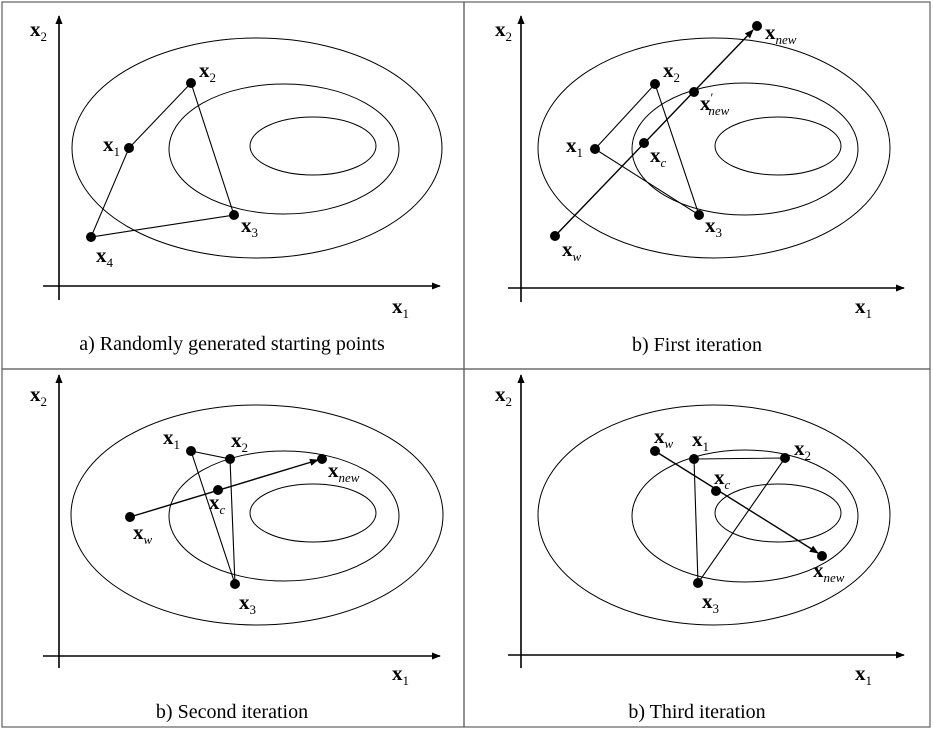 The image size is (933, 729). Describe the element at coordinates (232, 344) in the screenshot. I see `panel-a-caption: a) Randomly generated starting points` at that location.